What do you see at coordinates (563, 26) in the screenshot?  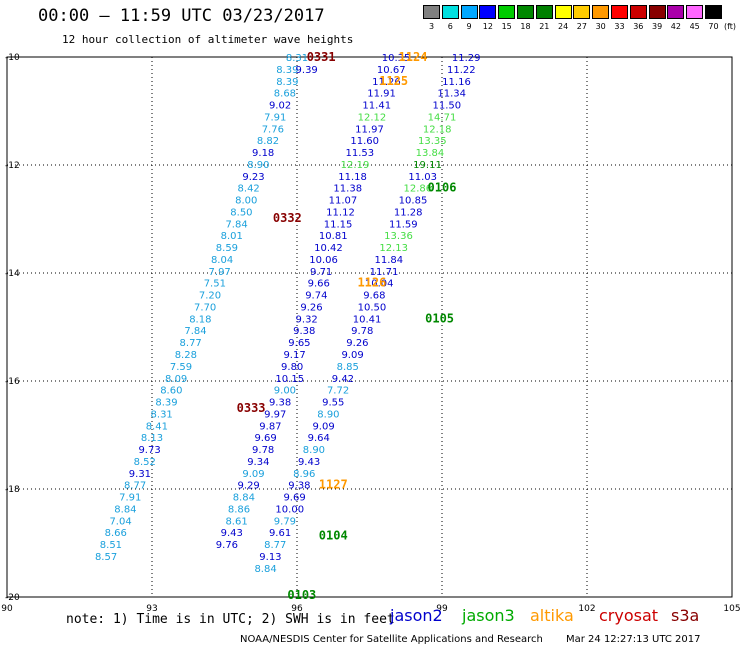 I see `color-scale-label: 24` at bounding box center [563, 26].